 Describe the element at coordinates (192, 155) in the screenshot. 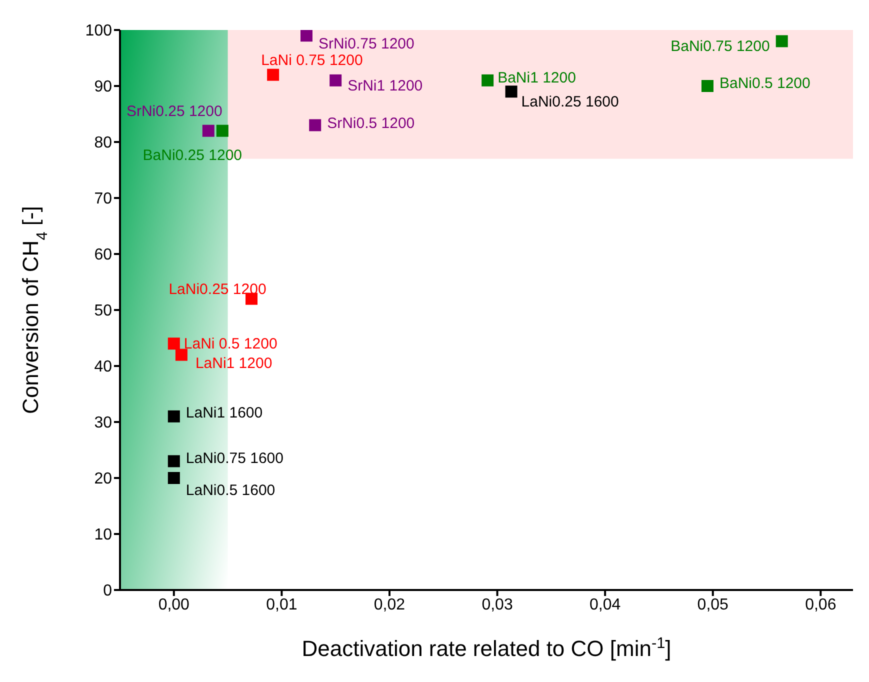

I see `series-label: BaNi0.25 1200` at that location.